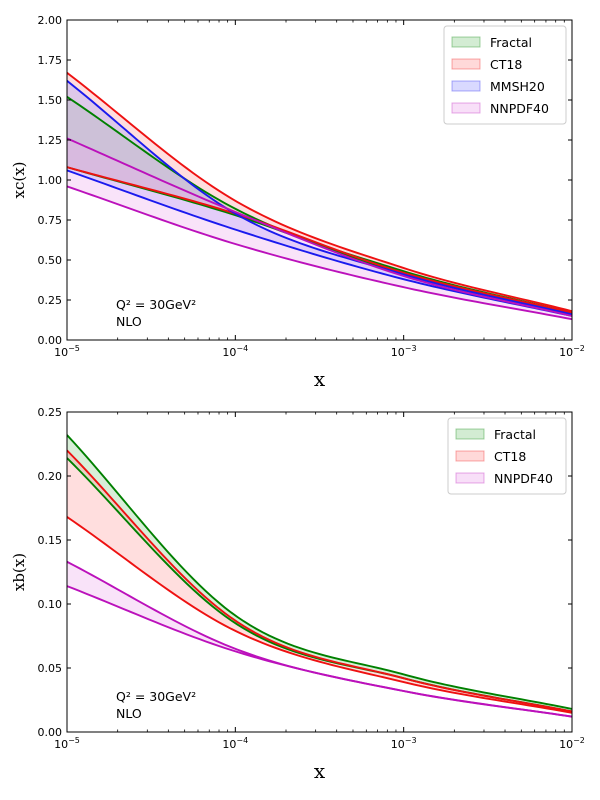 This screenshot has width=600, height=800. What do you see at coordinates (50, 604) in the screenshot?
I see `y-tick-label: 0.10` at bounding box center [50, 604].